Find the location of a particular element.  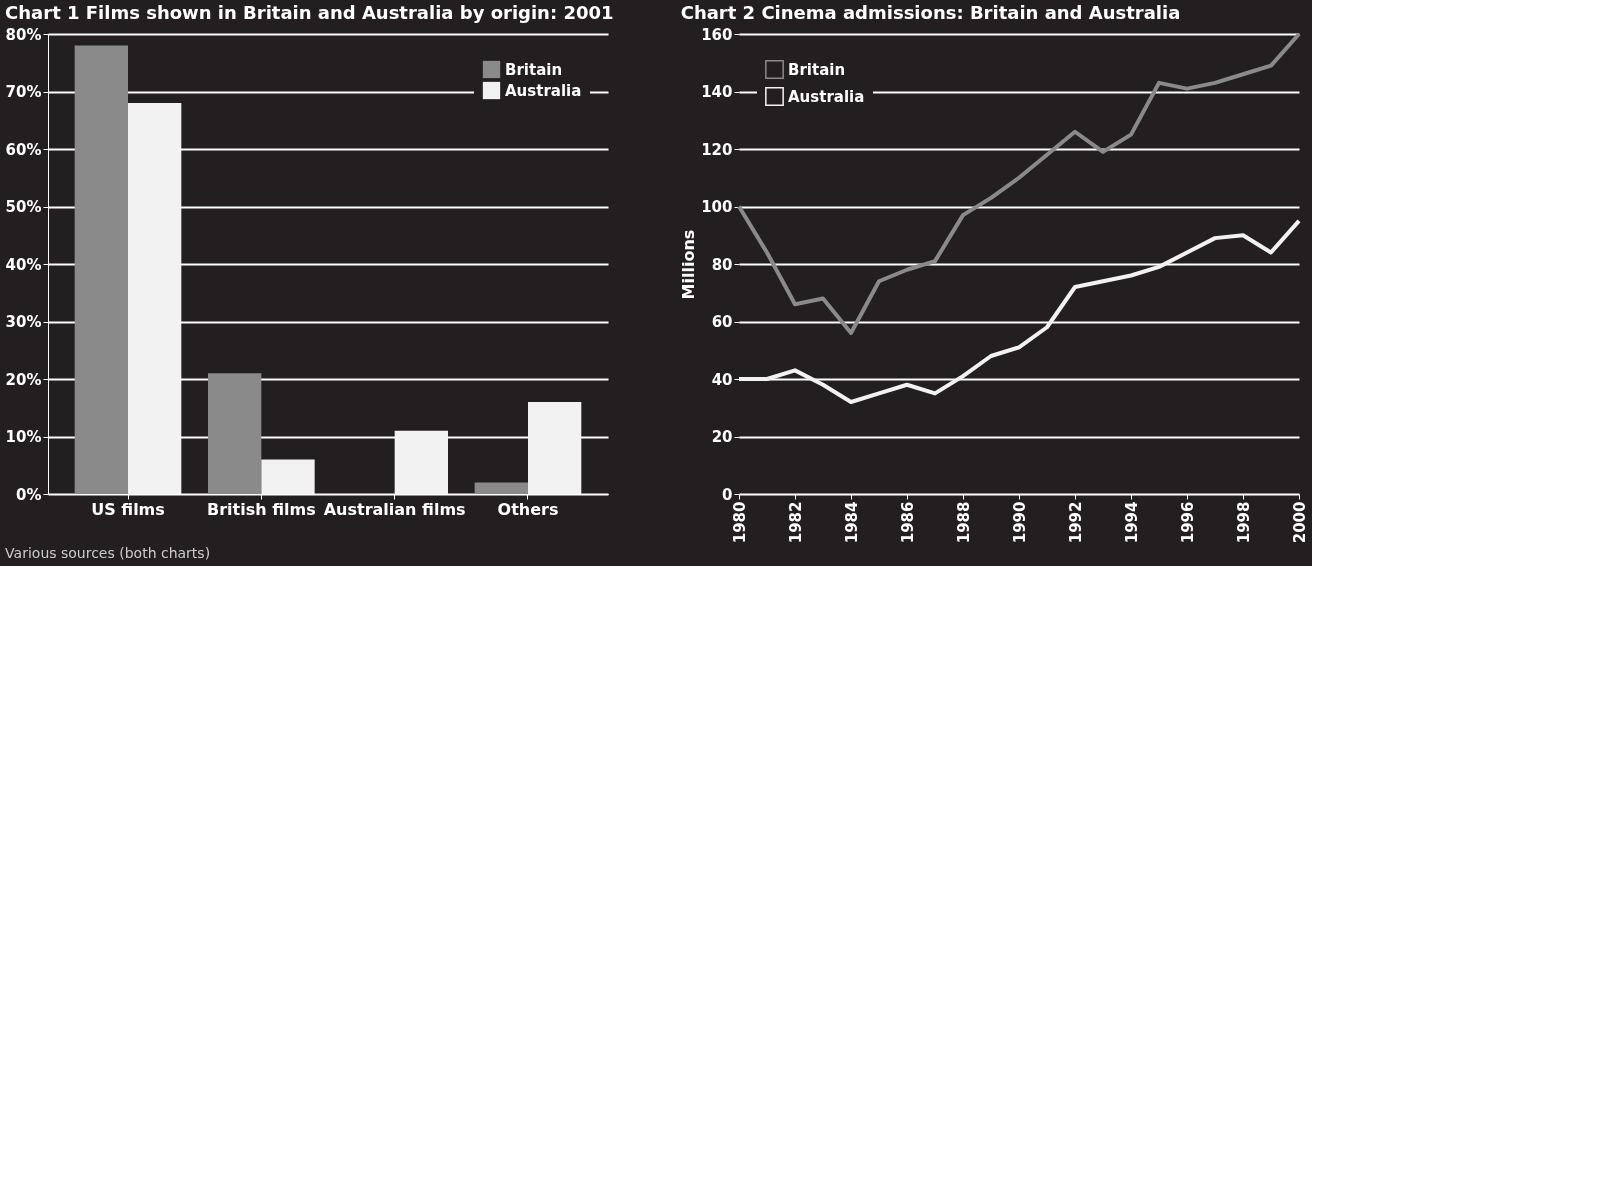

chart-title: Chart 1 Films shown in Britain and Australia by origin: 2001 is located at coordinates (309, 12).